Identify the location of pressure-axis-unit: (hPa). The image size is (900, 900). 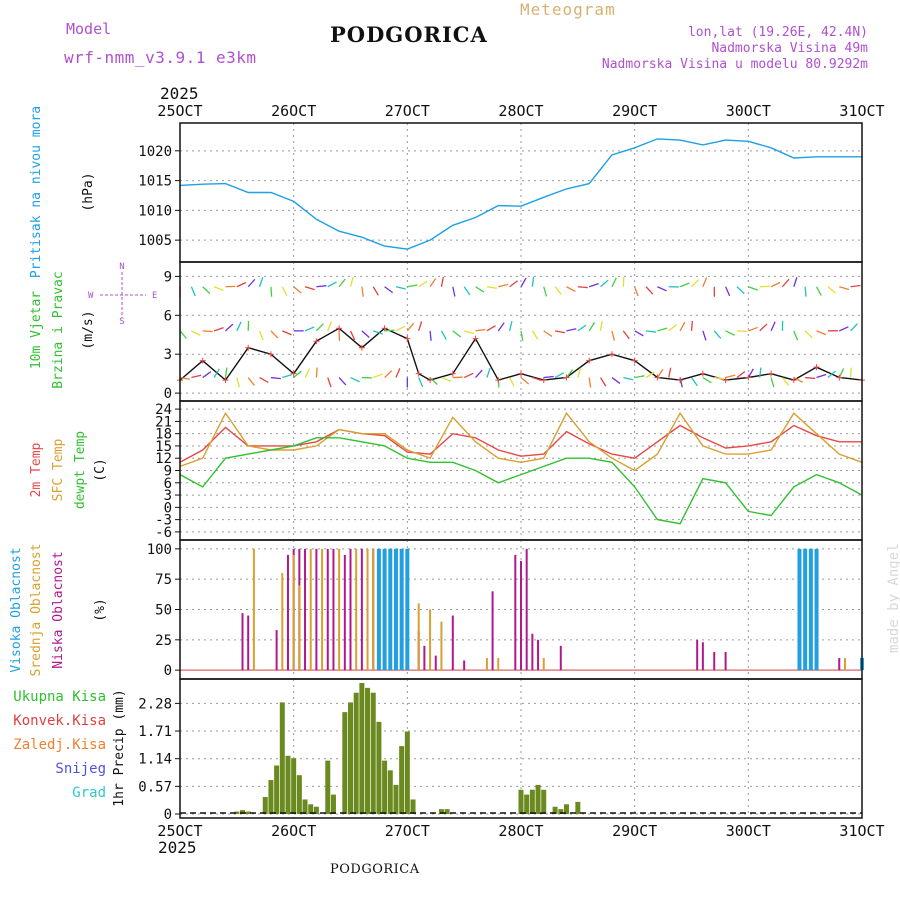
(88, 191).